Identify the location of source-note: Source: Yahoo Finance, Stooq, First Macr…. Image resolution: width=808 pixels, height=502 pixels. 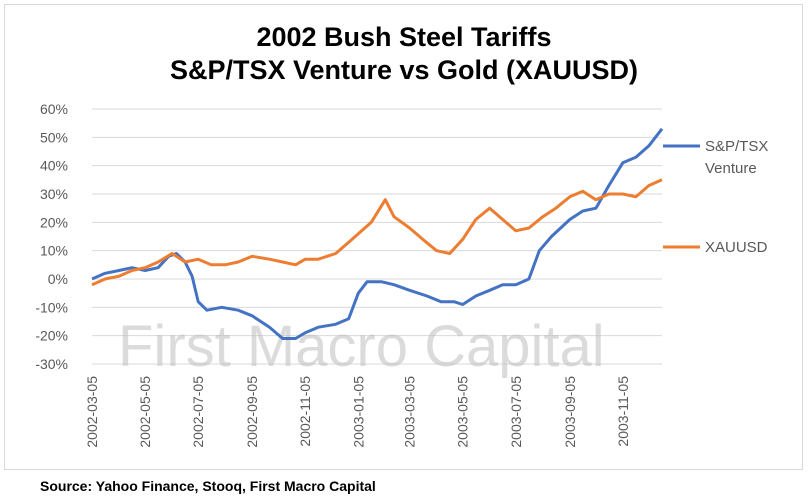
(208, 486).